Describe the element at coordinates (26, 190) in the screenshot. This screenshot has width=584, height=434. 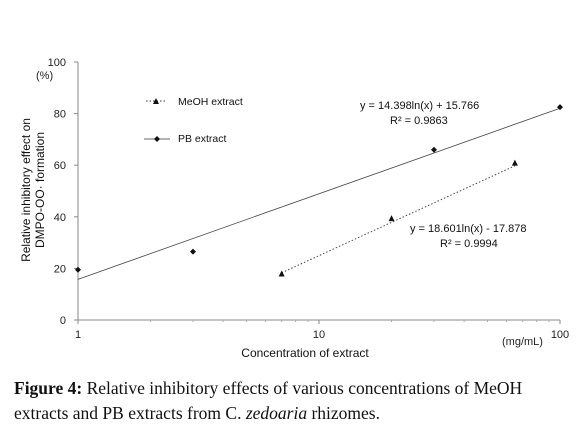
I see `y-axis-label-line-1: Relative inhibitory effect on` at that location.